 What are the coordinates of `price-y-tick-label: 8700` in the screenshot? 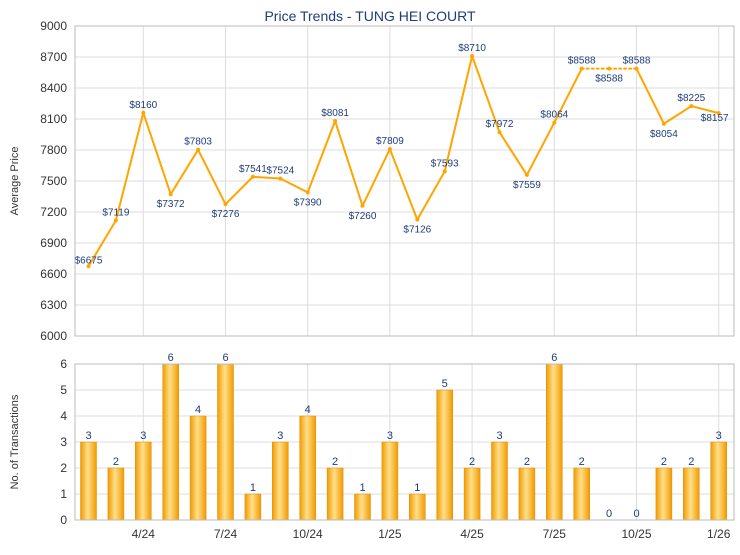 It's located at (53, 57).